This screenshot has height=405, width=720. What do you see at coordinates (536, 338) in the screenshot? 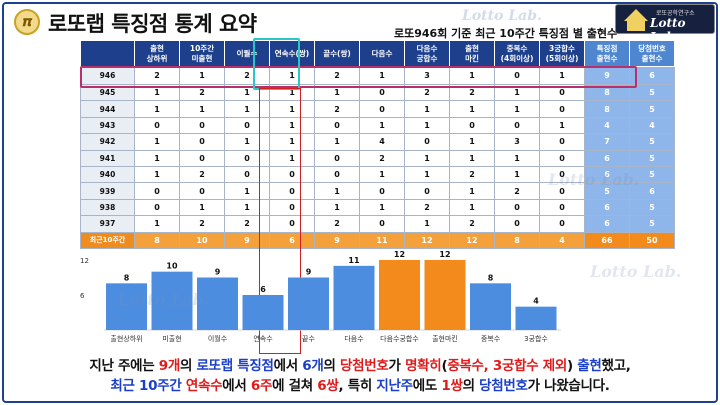
I see `category-label: 3궁합수` at bounding box center [536, 338].